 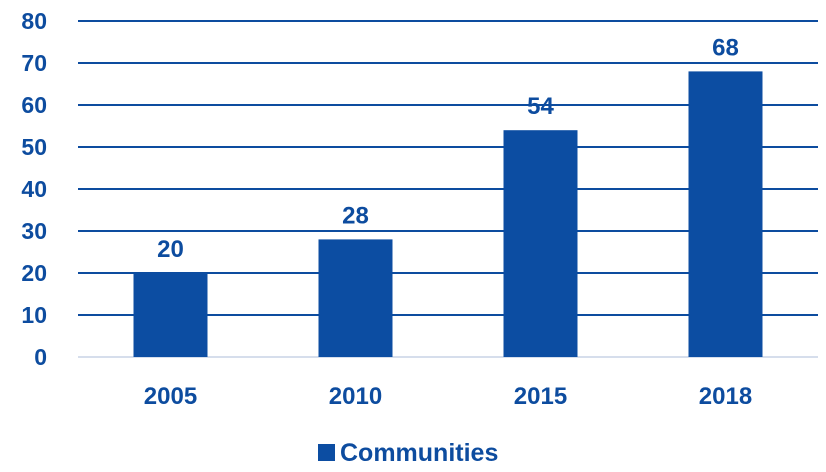 I want to click on y-tick-label-60: 60, so click(x=34, y=105).